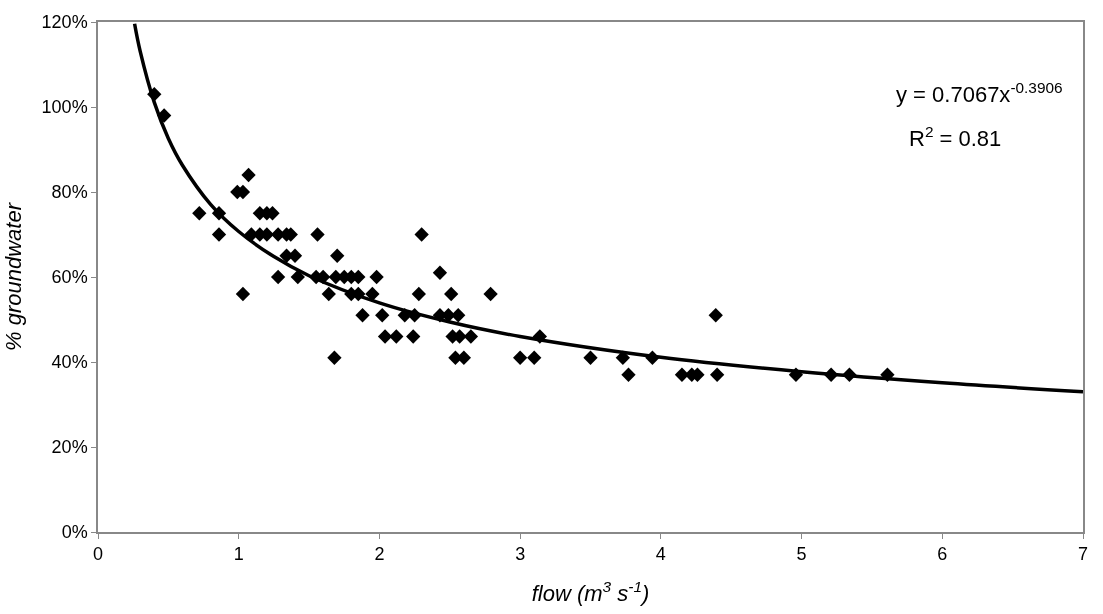  What do you see at coordinates (13, 276) in the screenshot?
I see `y-axis-title: % groundwater` at bounding box center [13, 276].